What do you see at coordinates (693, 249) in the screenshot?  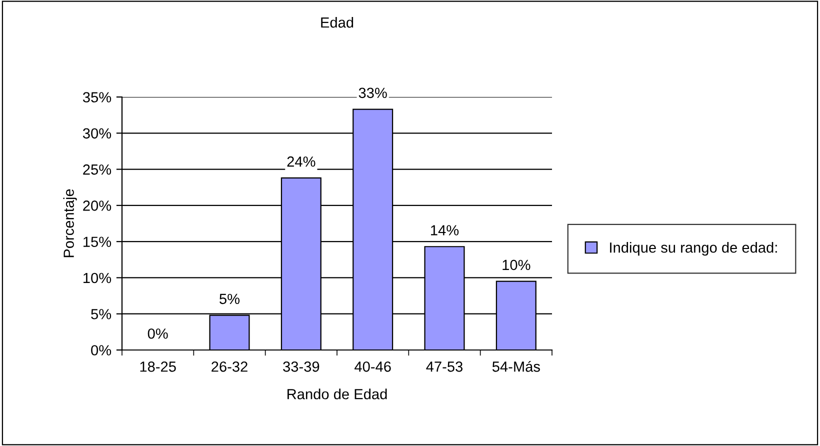 I see `legend-label: Indique su rango de edad:` at bounding box center [693, 249].